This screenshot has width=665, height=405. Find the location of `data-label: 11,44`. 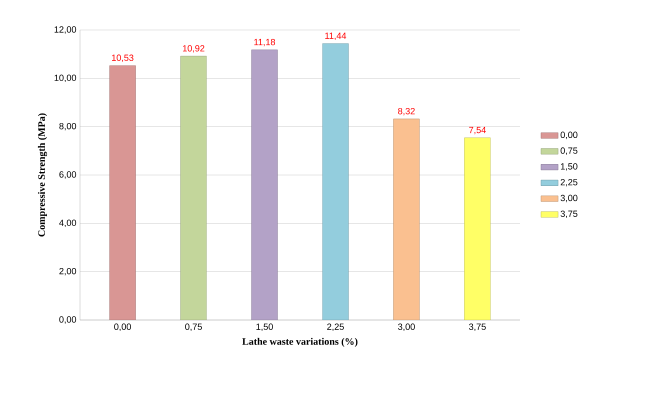

data-label: 11,44 is located at coordinates (335, 36).